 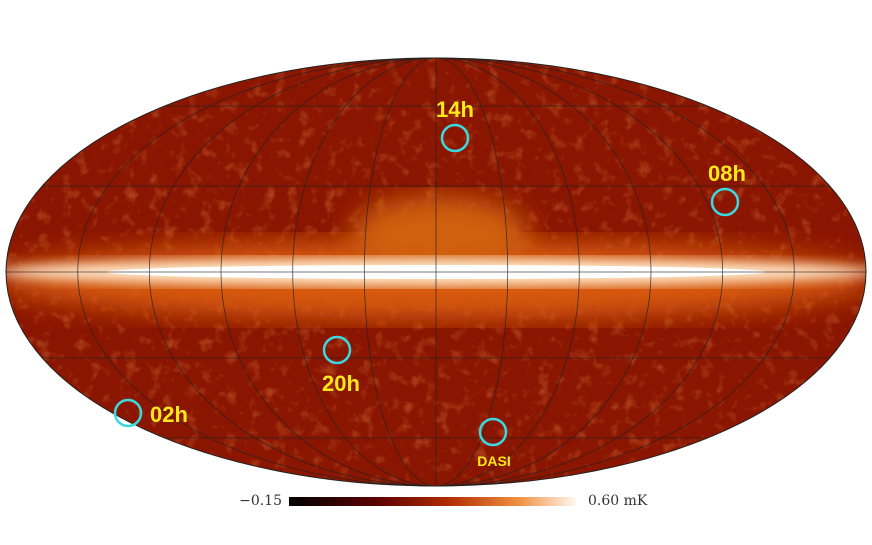 What do you see at coordinates (727, 173) in the screenshot?
I see `field-label: 08h` at bounding box center [727, 173].